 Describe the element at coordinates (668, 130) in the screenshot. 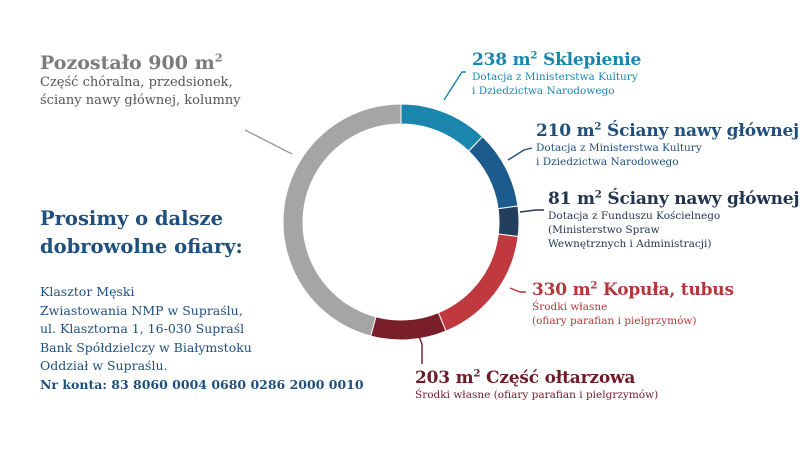

I see `slice-label-nave-walls-ministry-title: 210 m2 Ściany nawy głównej` at that location.